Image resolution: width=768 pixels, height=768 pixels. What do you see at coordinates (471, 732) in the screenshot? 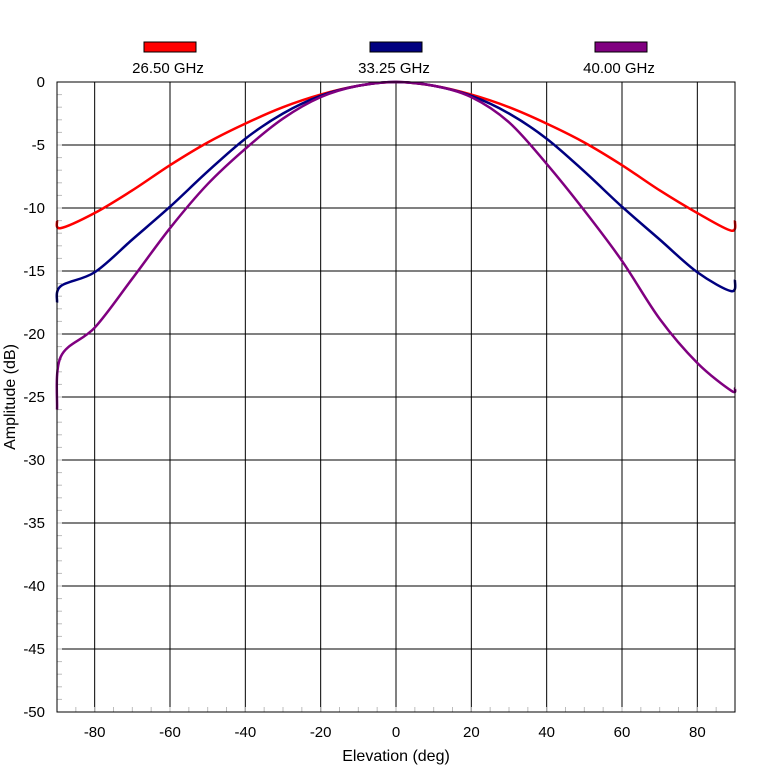
I see `x-tick-label: 20` at bounding box center [471, 732].